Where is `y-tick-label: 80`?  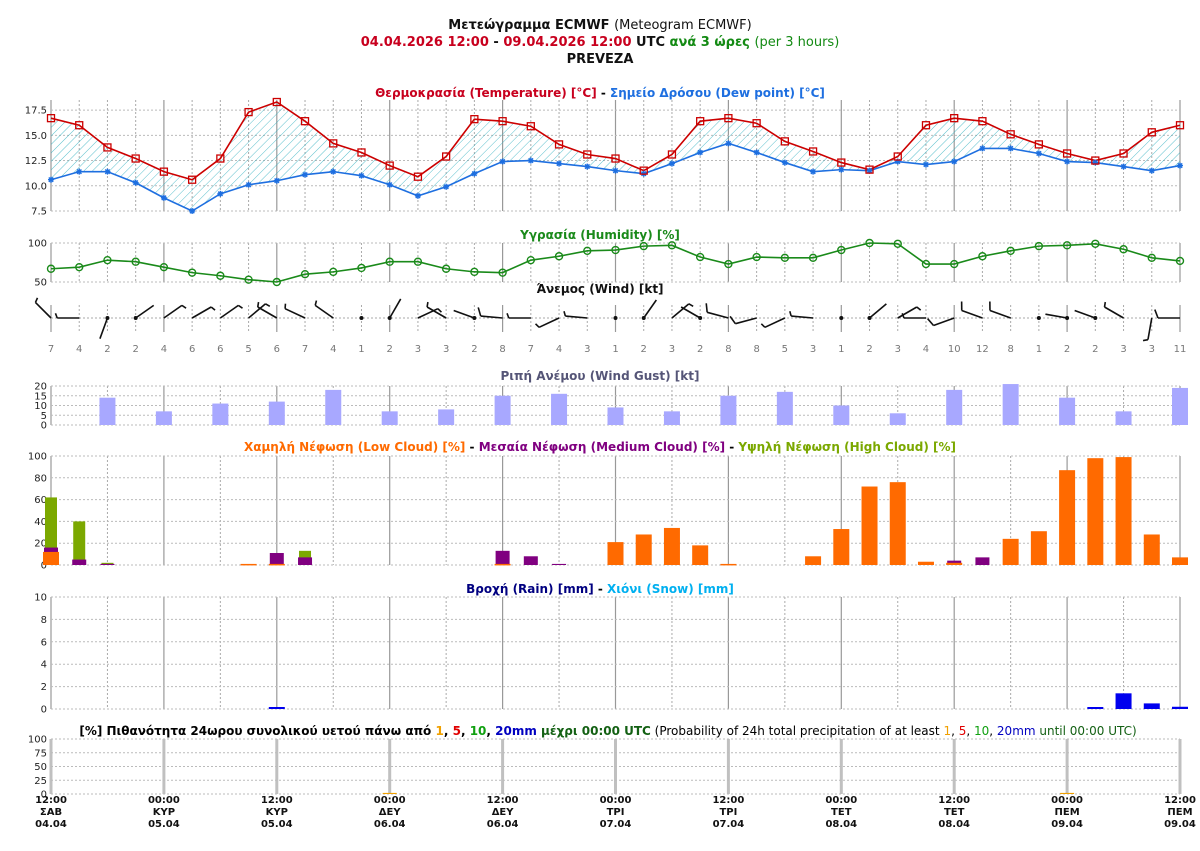 y-tick-label: 80 is located at coordinates (40, 478).